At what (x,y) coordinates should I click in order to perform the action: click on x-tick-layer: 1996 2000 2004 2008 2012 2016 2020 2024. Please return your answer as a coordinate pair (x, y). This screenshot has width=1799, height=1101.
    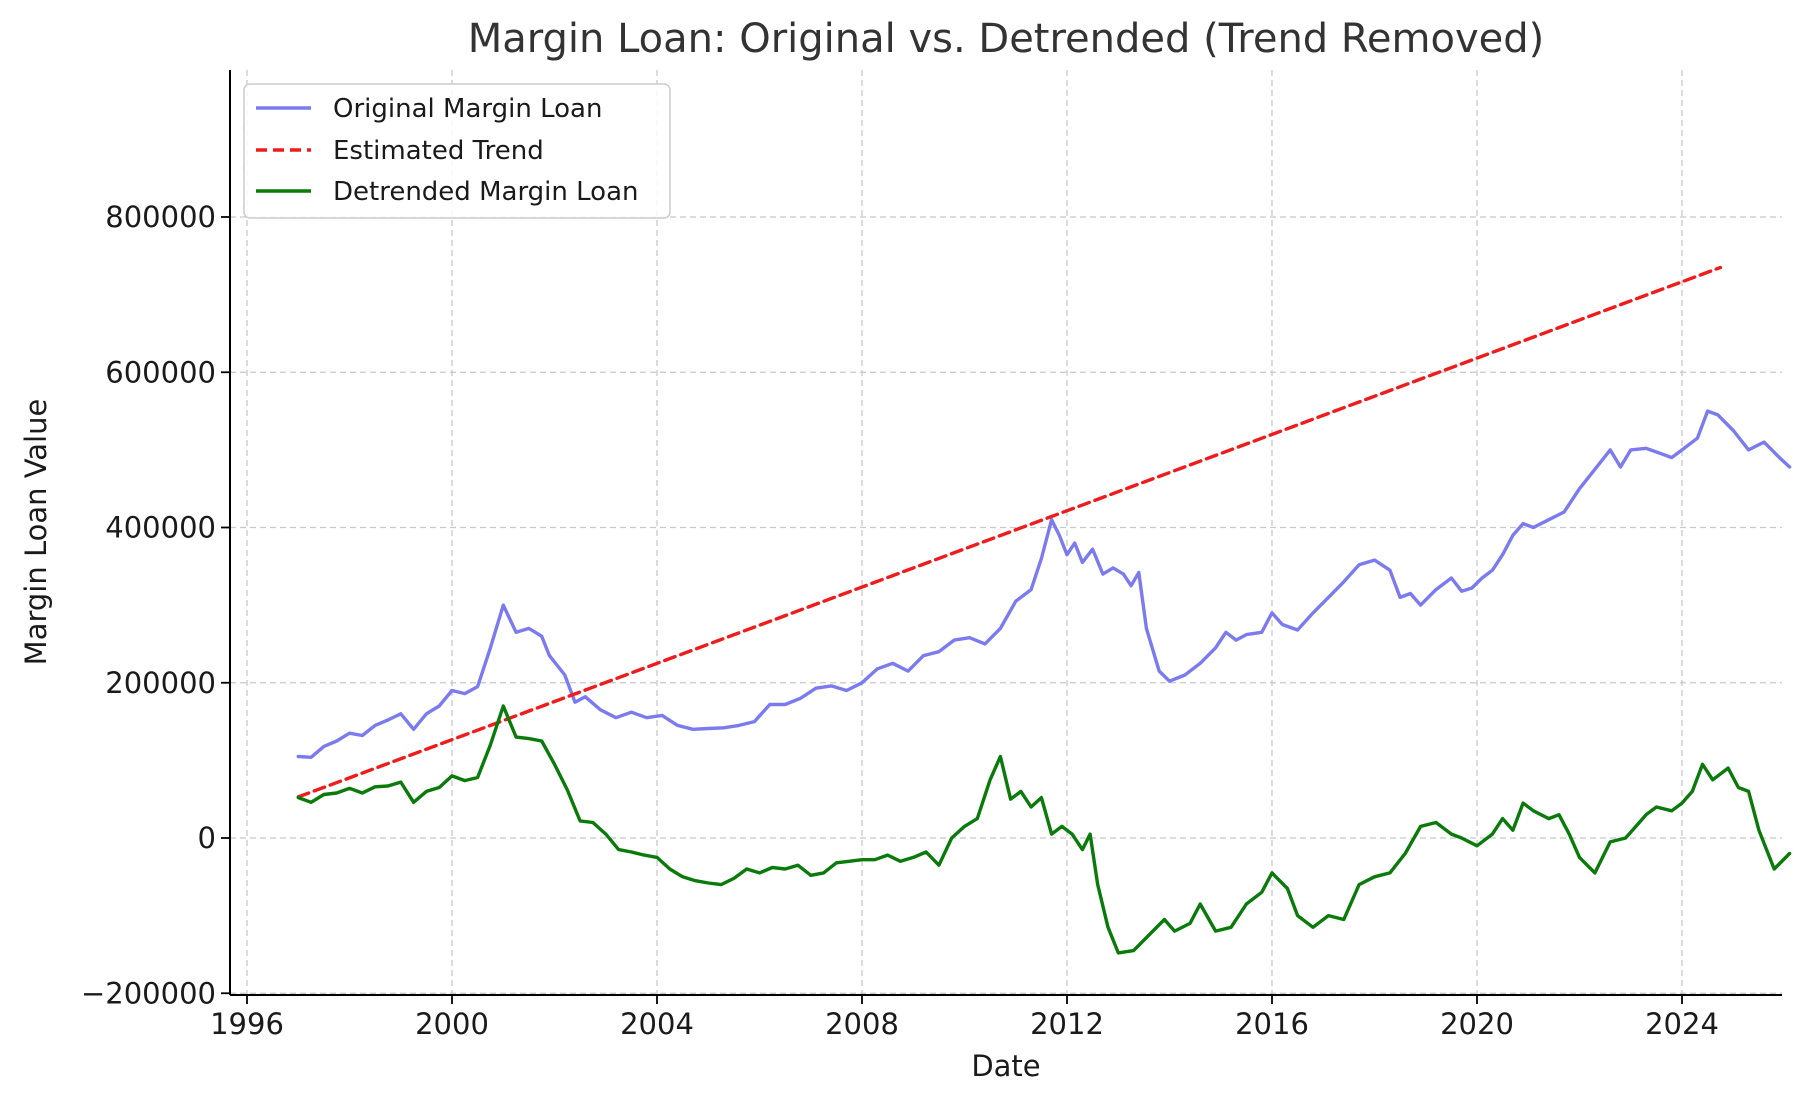
    Looking at the image, I should click on (964, 1018).